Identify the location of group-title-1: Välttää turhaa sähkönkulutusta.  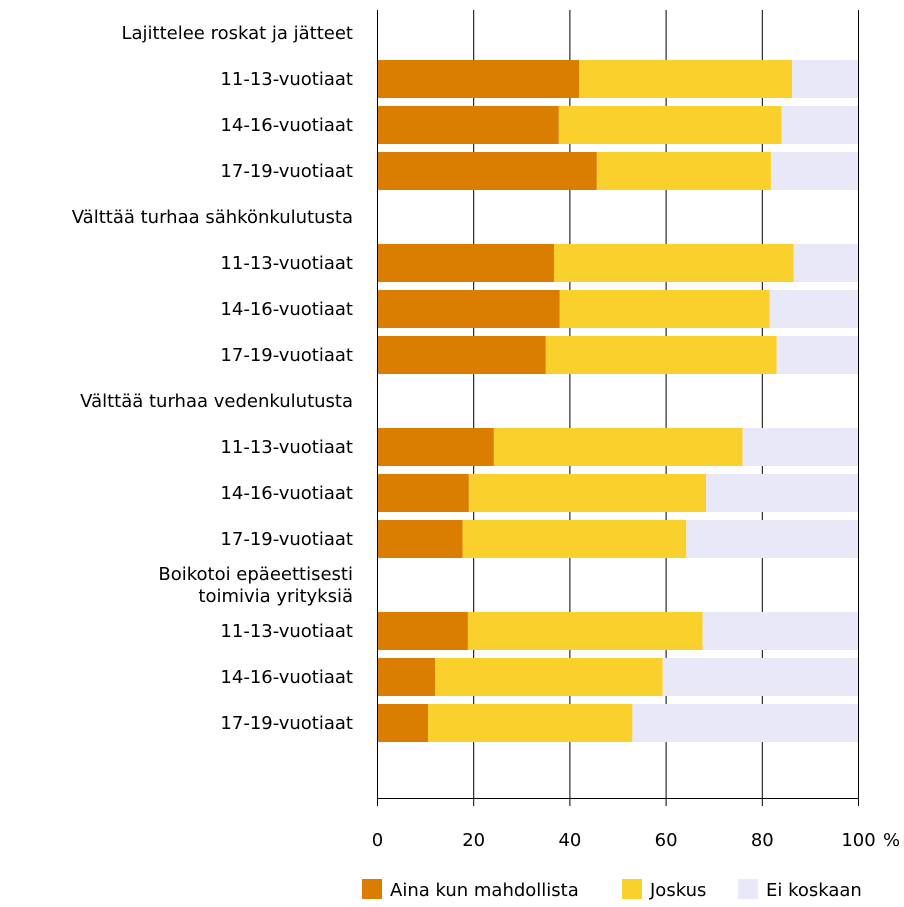
(212, 217).